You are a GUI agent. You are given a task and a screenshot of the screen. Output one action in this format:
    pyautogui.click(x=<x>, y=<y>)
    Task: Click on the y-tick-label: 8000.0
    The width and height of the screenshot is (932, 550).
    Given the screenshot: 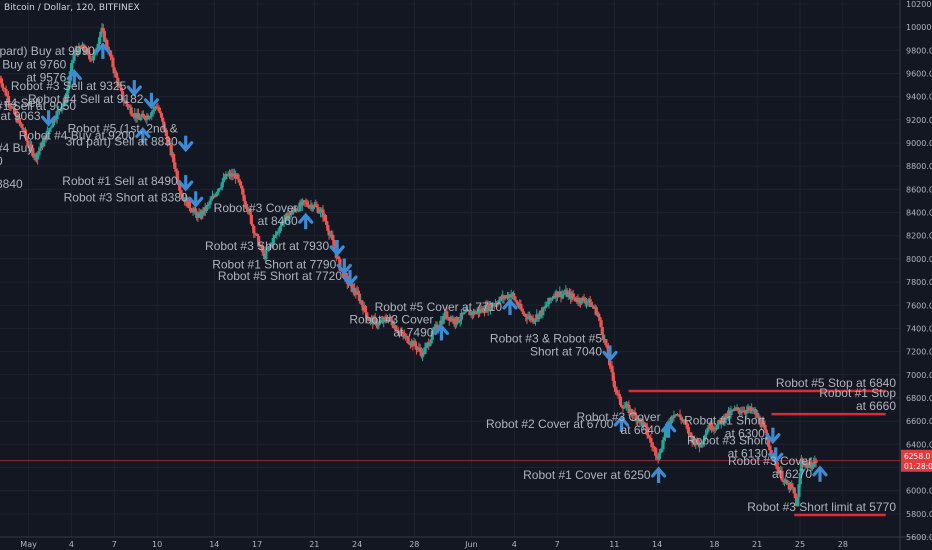 What is the action you would take?
    pyautogui.click(x=919, y=259)
    